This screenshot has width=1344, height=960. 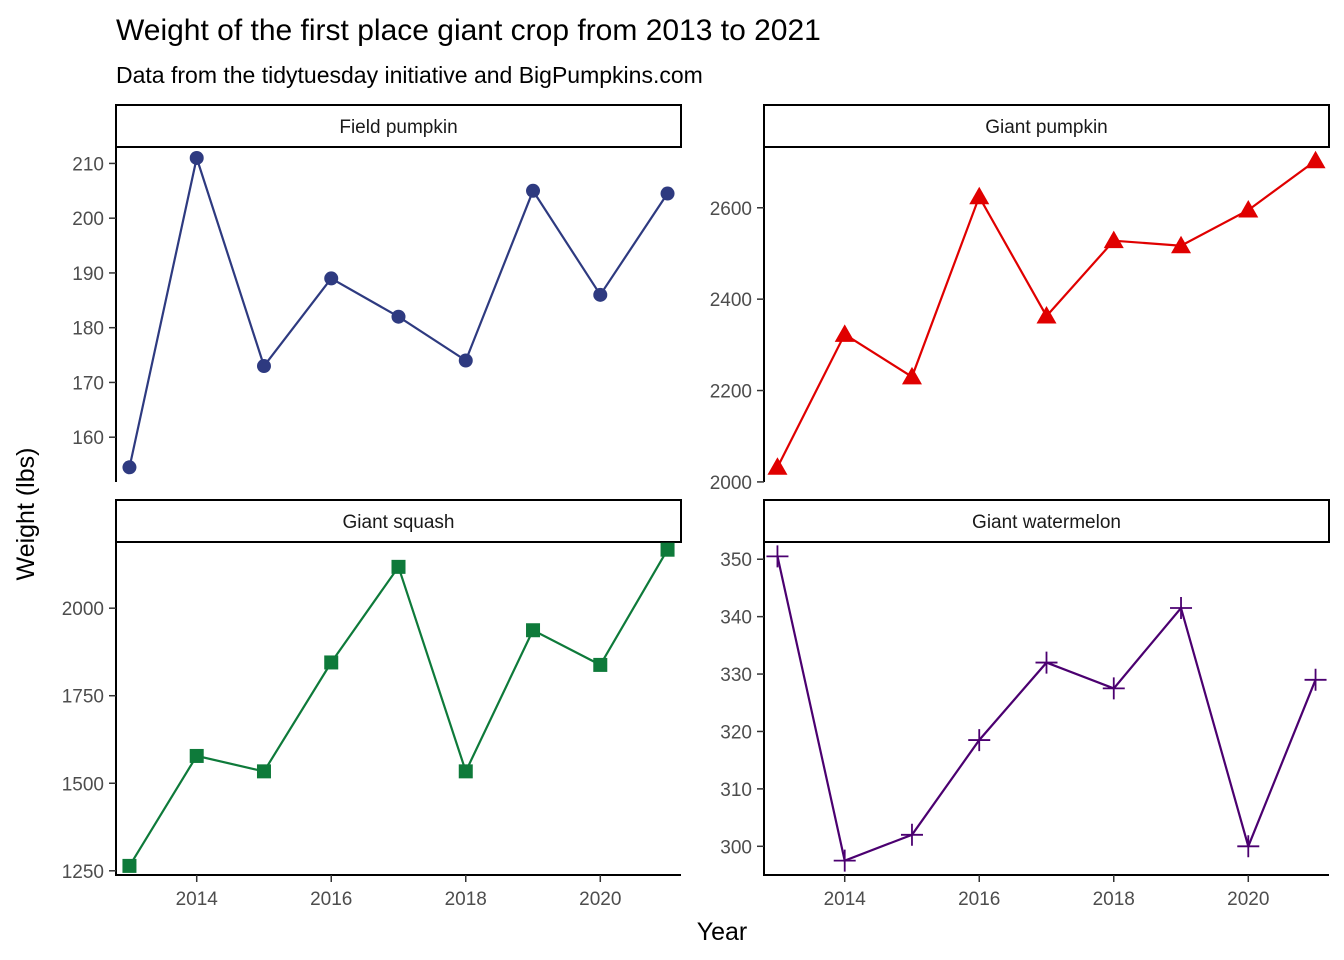 What do you see at coordinates (600, 294) in the screenshot?
I see `data-point-field-pumpkin-2020` at bounding box center [600, 294].